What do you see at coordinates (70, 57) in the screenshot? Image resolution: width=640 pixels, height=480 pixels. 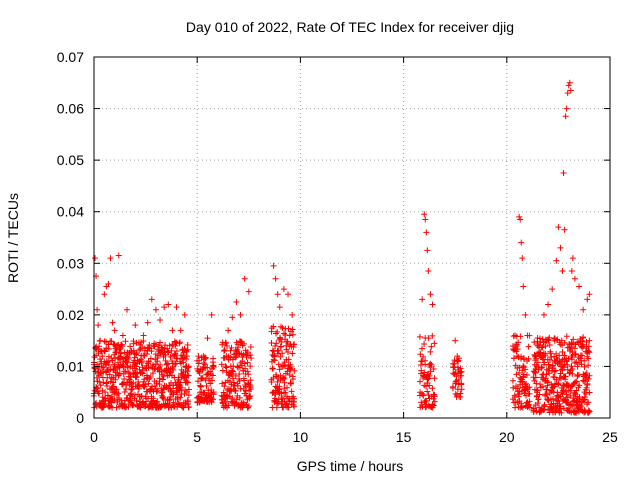 I see `y-tick-label: 0.07` at bounding box center [70, 57].